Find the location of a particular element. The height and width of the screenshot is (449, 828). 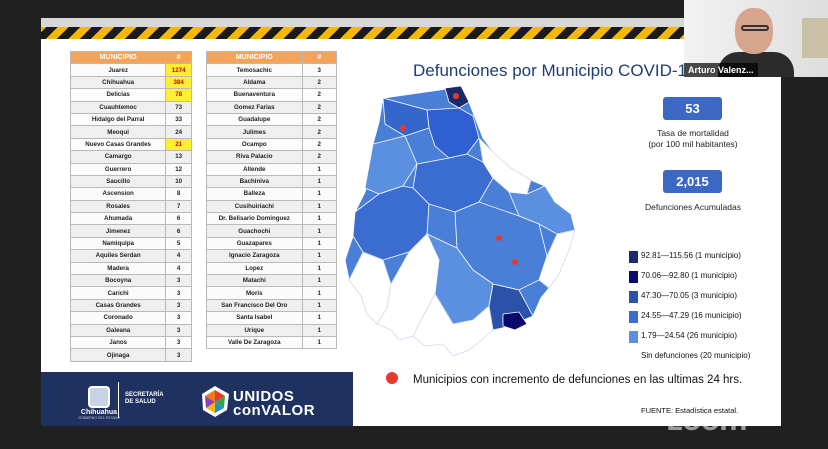

municipio-name: Ascension is located at coordinates (118, 194).